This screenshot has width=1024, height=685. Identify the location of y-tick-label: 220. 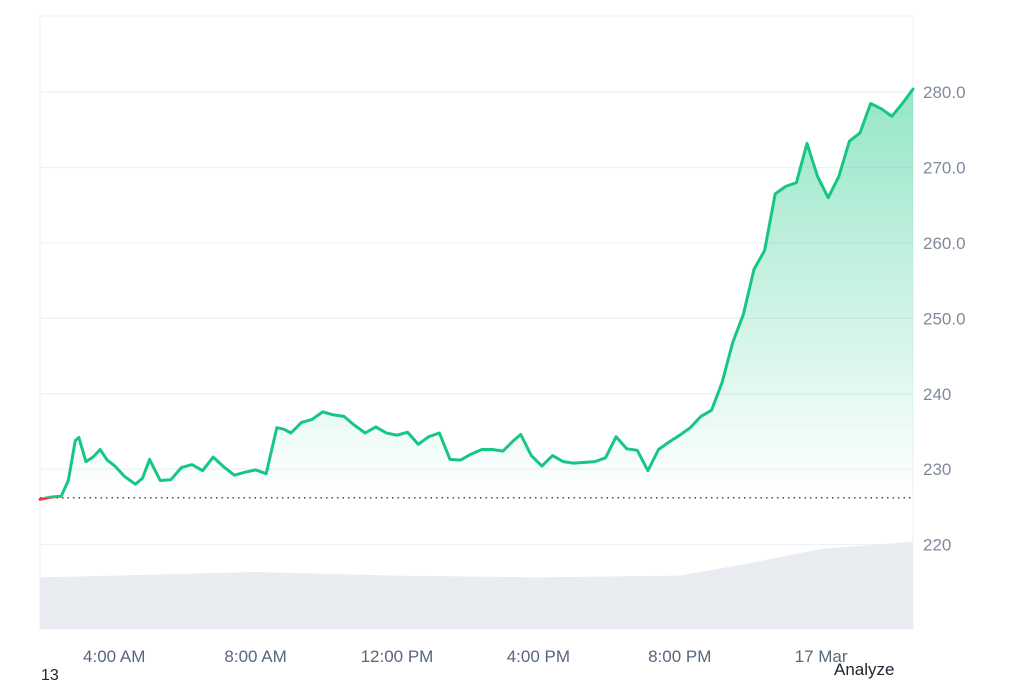
(937, 545).